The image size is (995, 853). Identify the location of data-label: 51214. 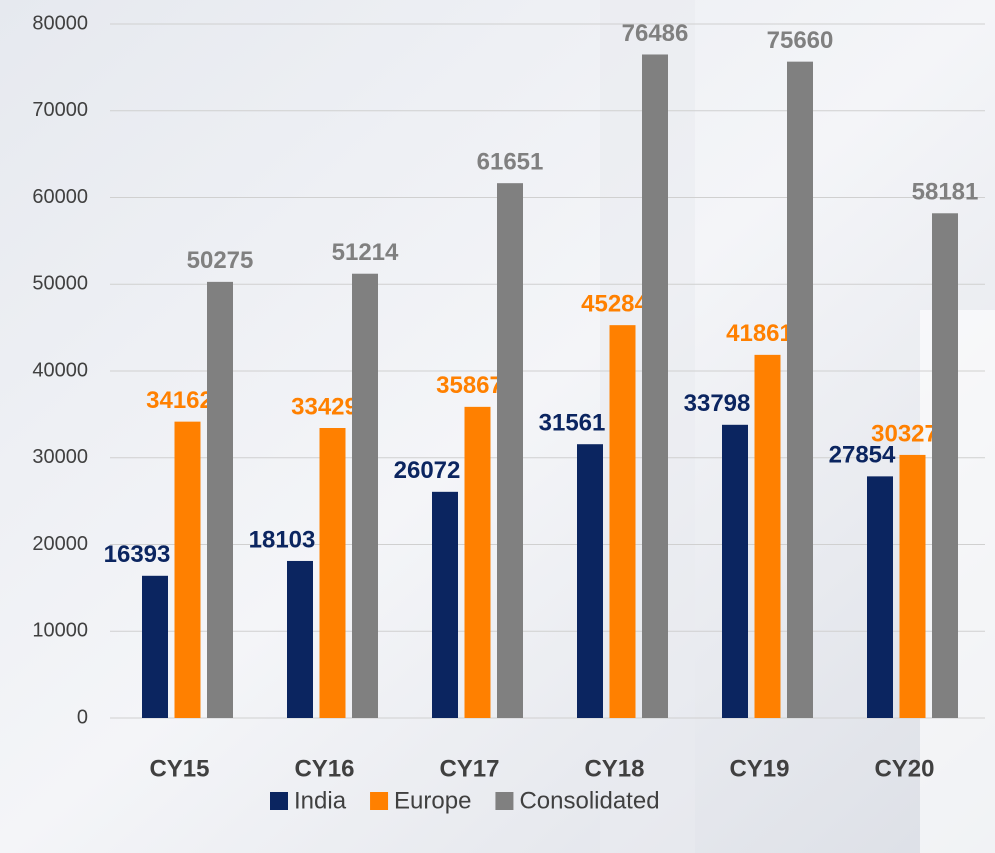
(365, 252).